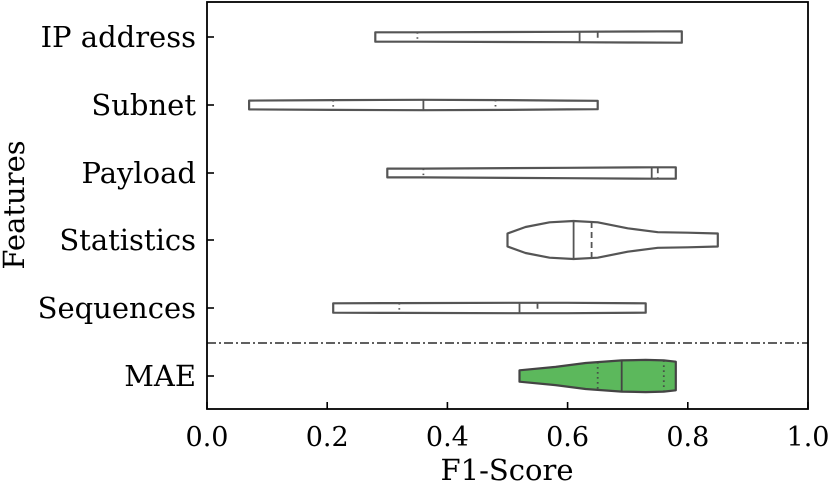  I want to click on violin-sequences, so click(489, 308).